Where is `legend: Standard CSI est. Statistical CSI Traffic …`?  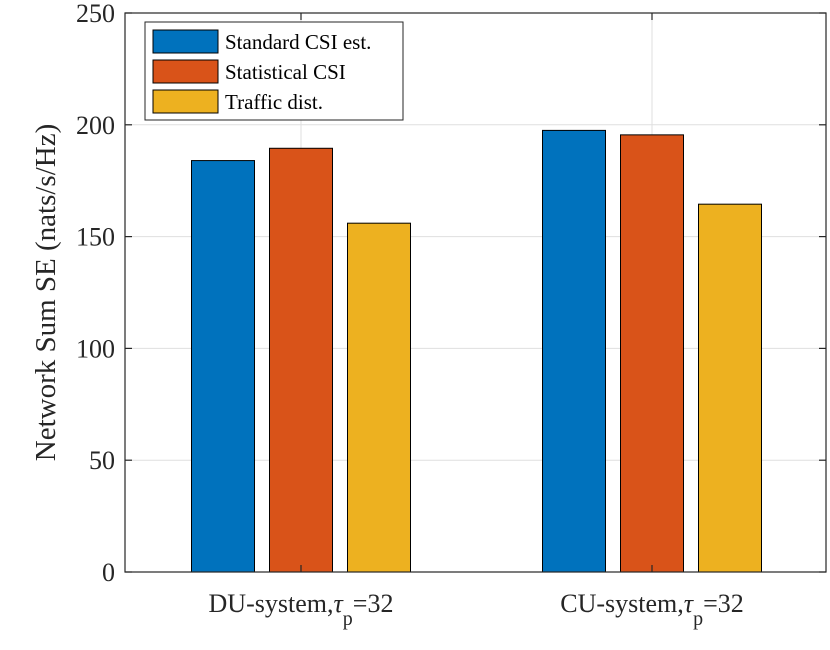
legend: Standard CSI est. Statistical CSI Traffic … is located at coordinates (274, 71).